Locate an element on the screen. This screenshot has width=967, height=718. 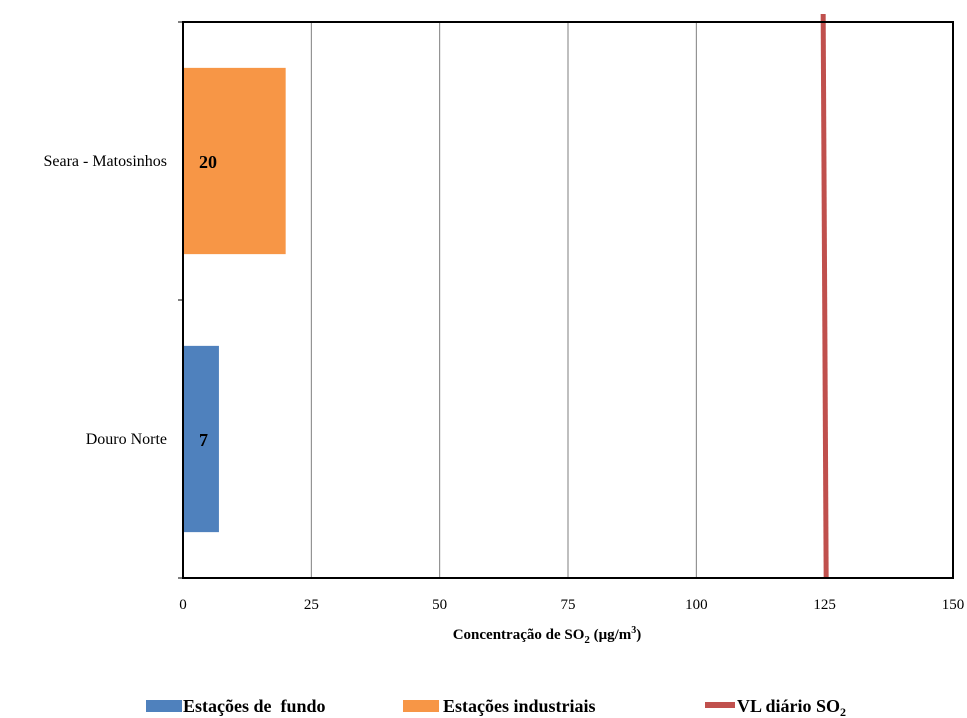
x-tick-label-125: 125 is located at coordinates (824, 605).